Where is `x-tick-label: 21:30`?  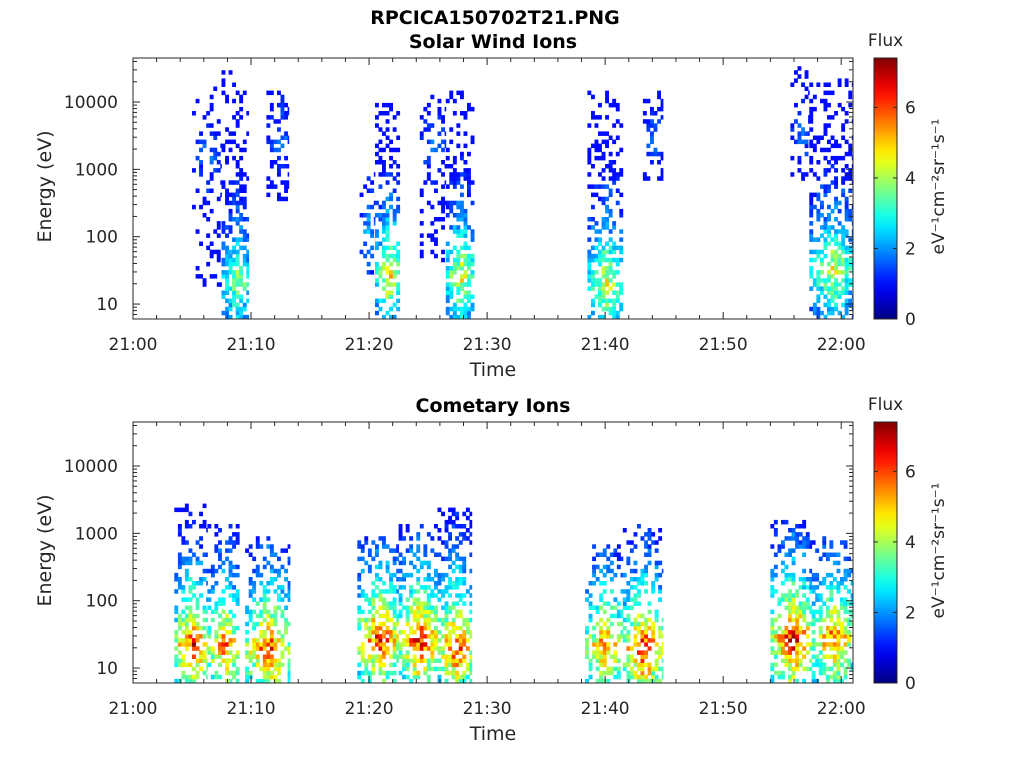 x-tick-label: 21:30 is located at coordinates (487, 345).